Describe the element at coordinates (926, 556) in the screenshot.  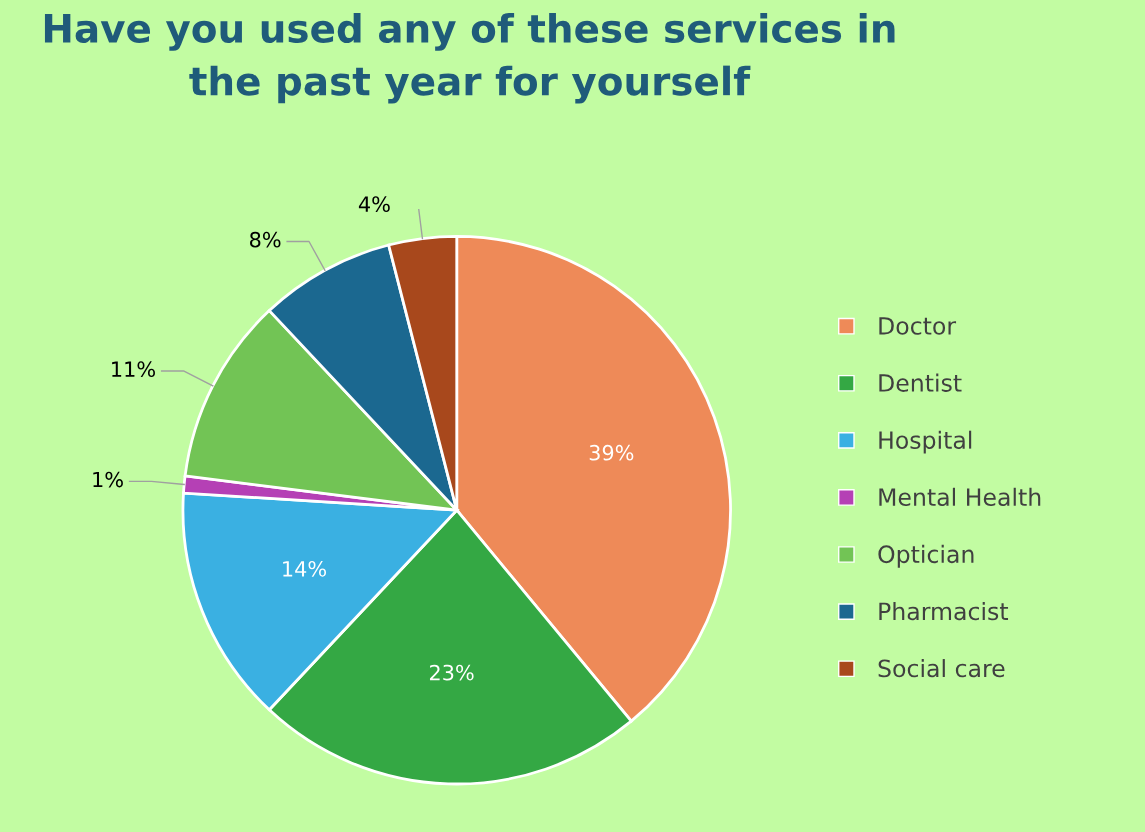
I see `legend-label: Optician` at that location.